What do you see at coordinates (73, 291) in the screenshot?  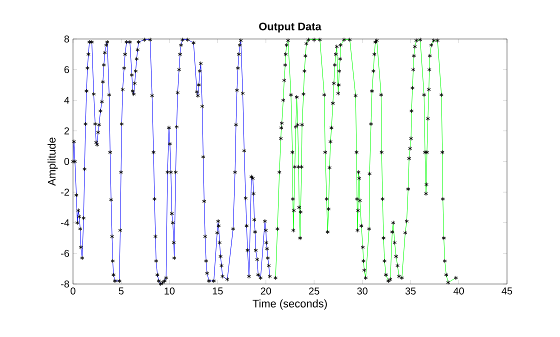 I see `x-tick-label: 0` at bounding box center [73, 291].